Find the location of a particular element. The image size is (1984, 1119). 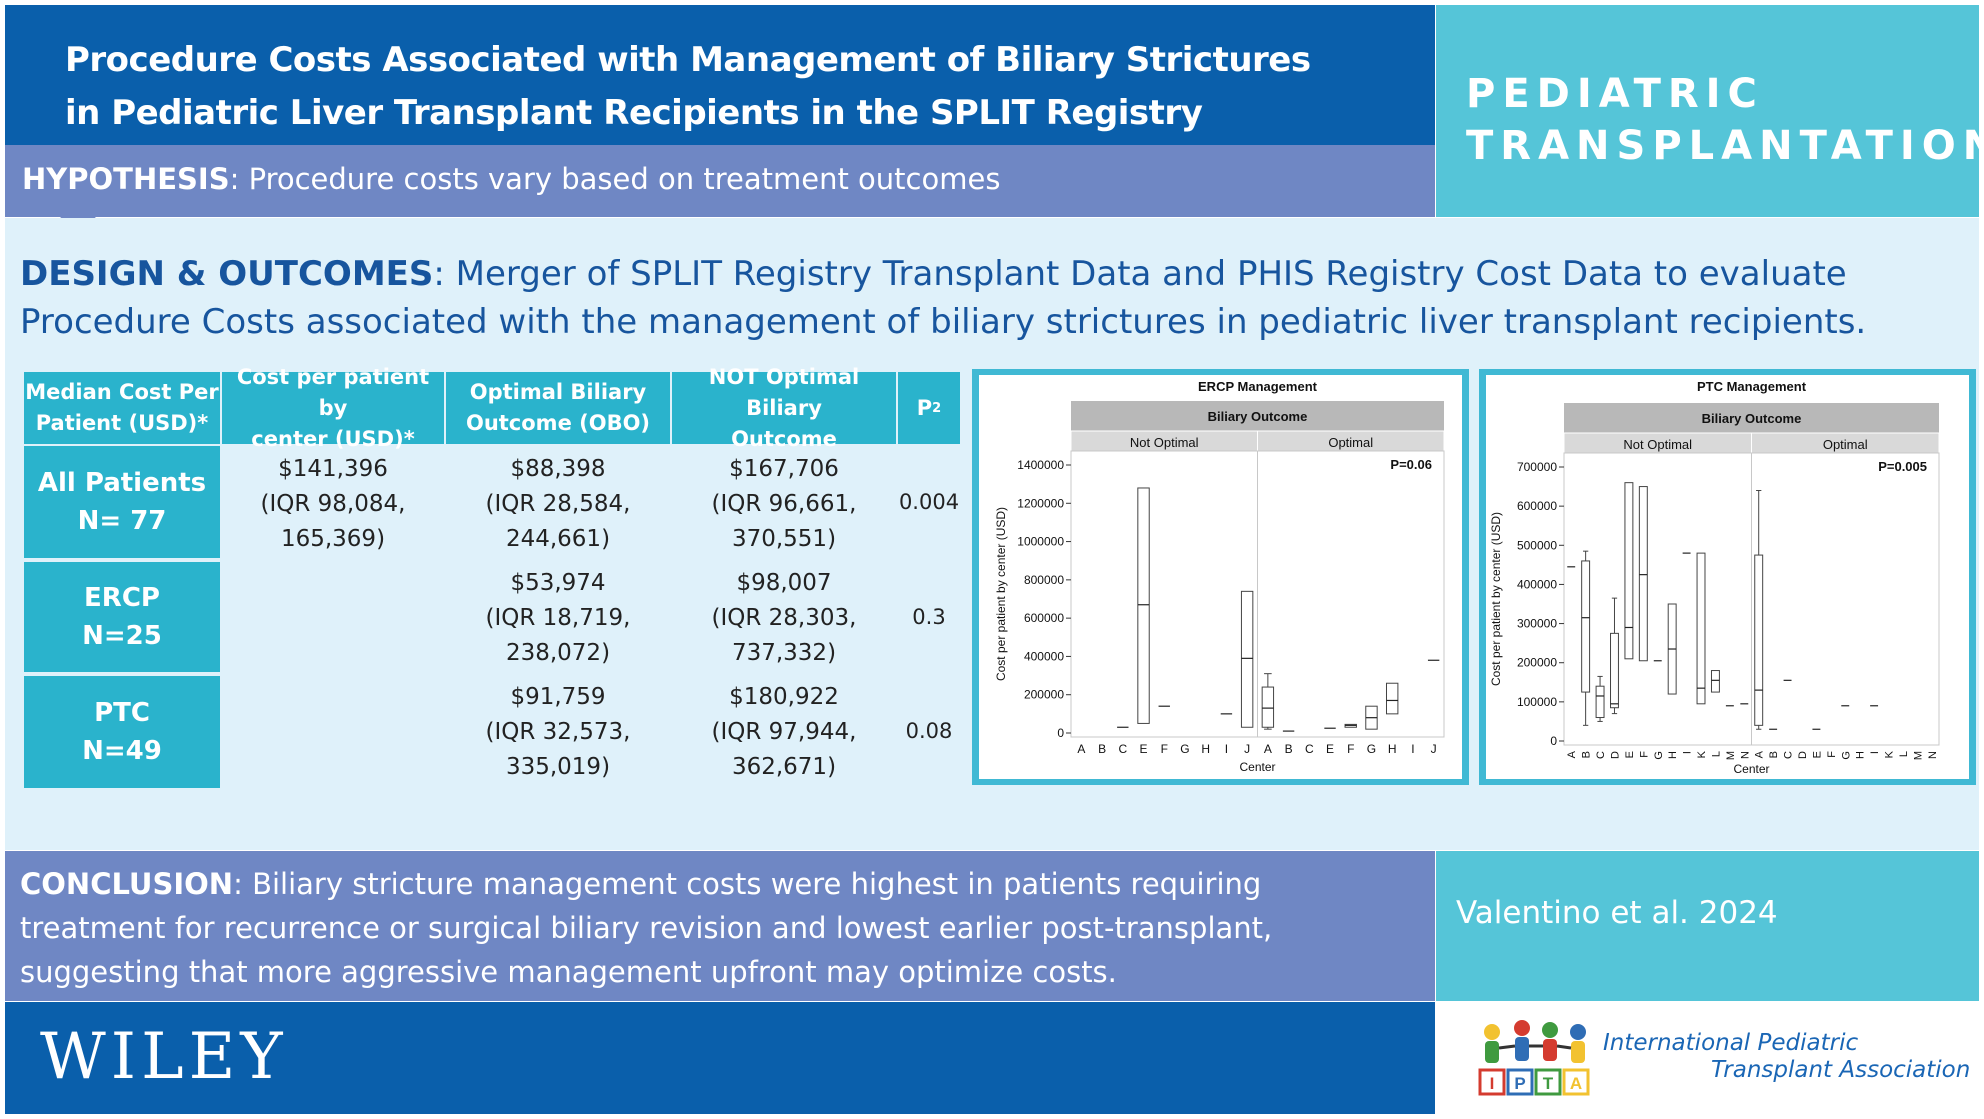

box-E is located at coordinates (1143, 605).